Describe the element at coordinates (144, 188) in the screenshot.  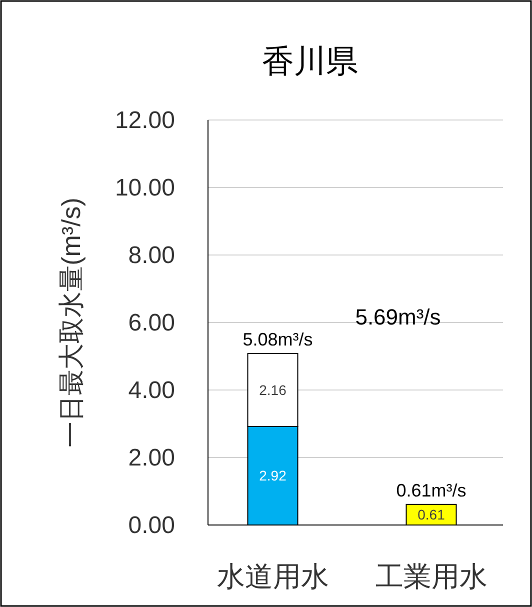
I see `y-tick-label: 10.00` at that location.